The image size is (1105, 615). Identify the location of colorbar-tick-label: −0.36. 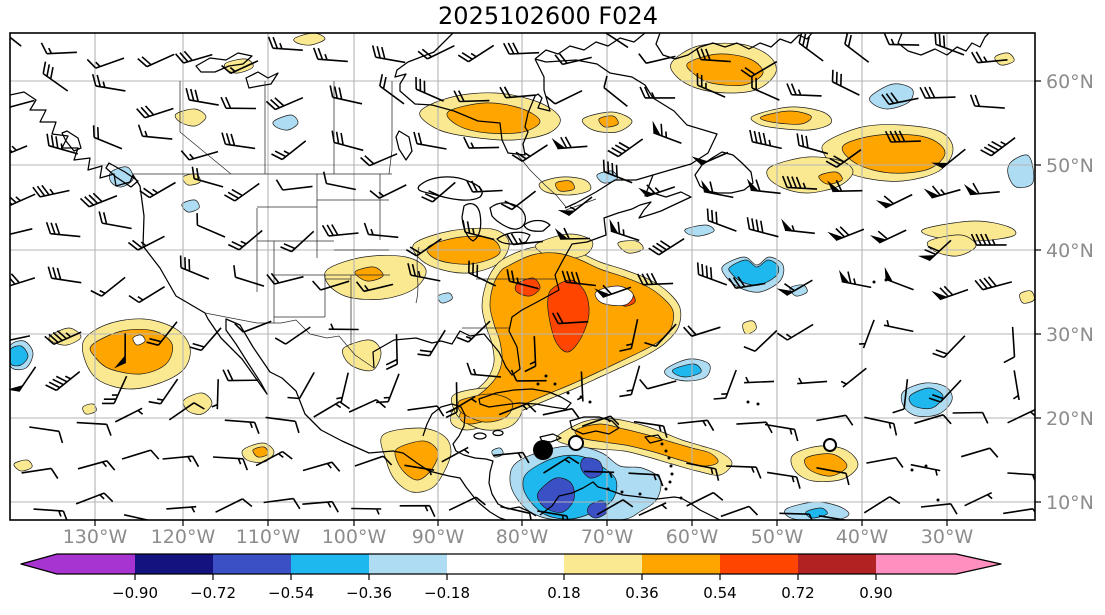
(369, 593).